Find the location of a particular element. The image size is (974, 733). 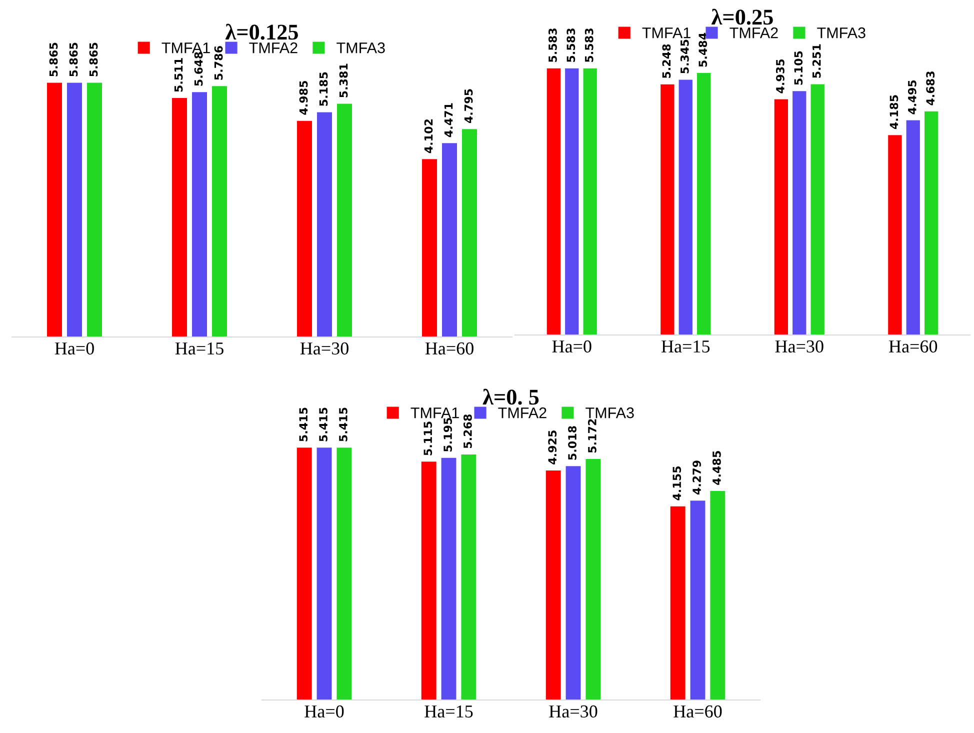

data-label: 4.495 is located at coordinates (912, 97).